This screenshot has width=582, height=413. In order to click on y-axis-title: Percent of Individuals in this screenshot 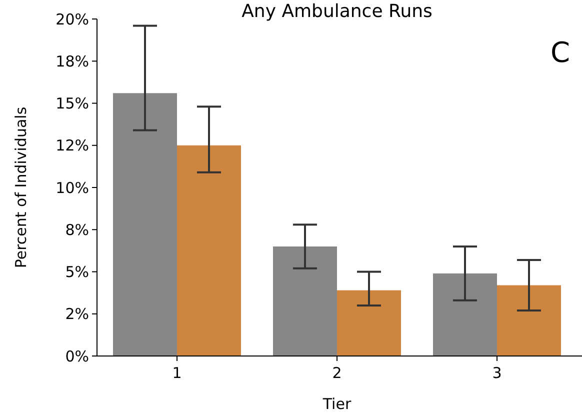, I will do `click(21, 187)`.